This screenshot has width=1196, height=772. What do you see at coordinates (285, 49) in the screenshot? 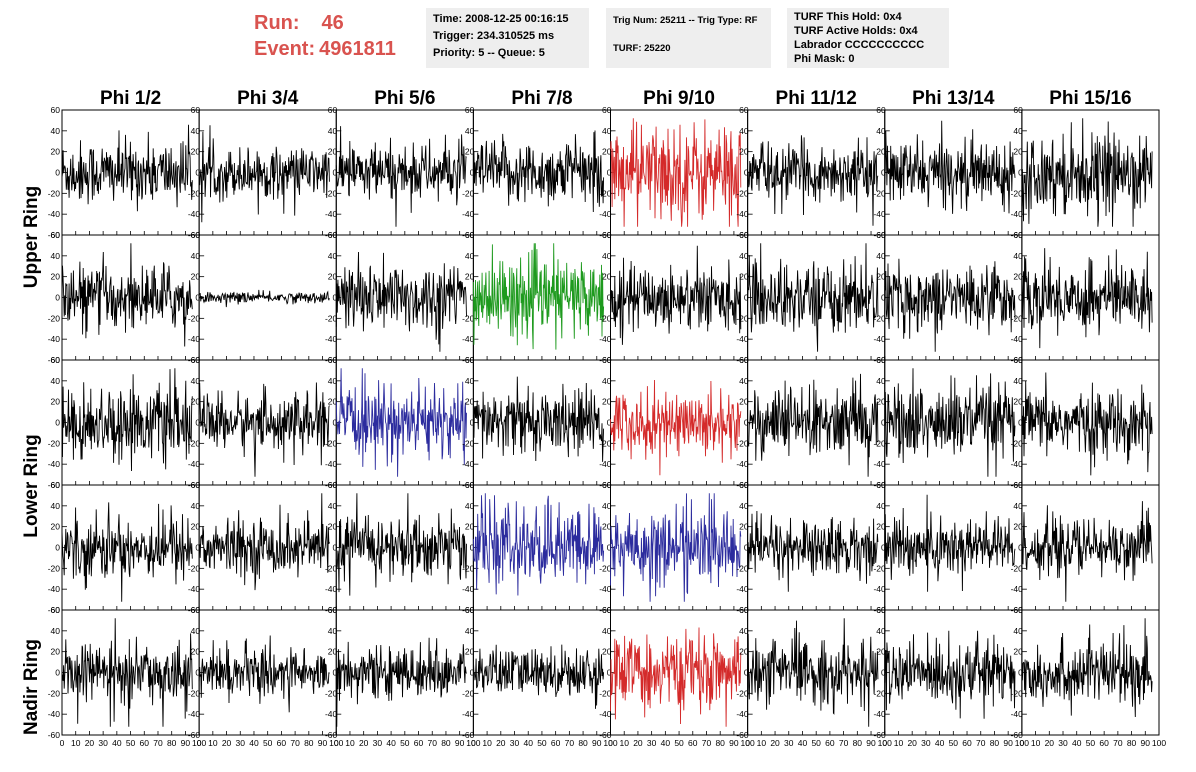
I see `event-label: Event:` at bounding box center [285, 49].